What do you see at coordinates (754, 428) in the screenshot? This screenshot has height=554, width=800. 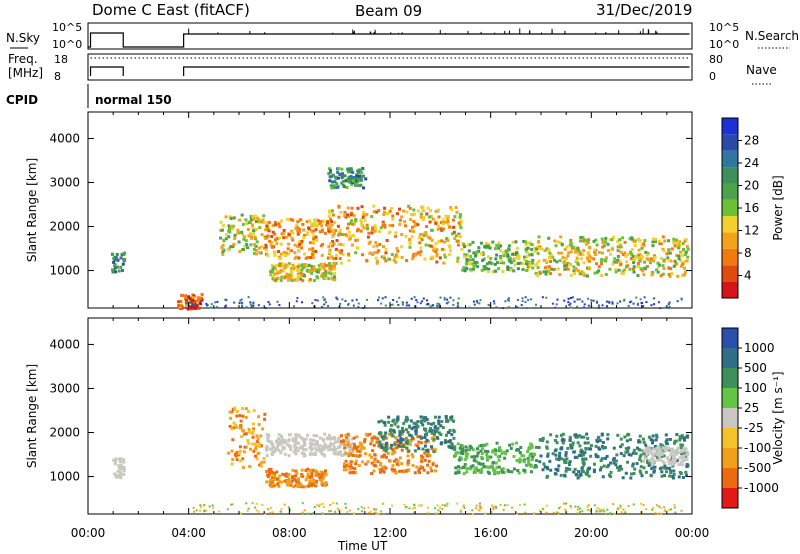 I see `colorbar-tick-label: -25` at bounding box center [754, 428].